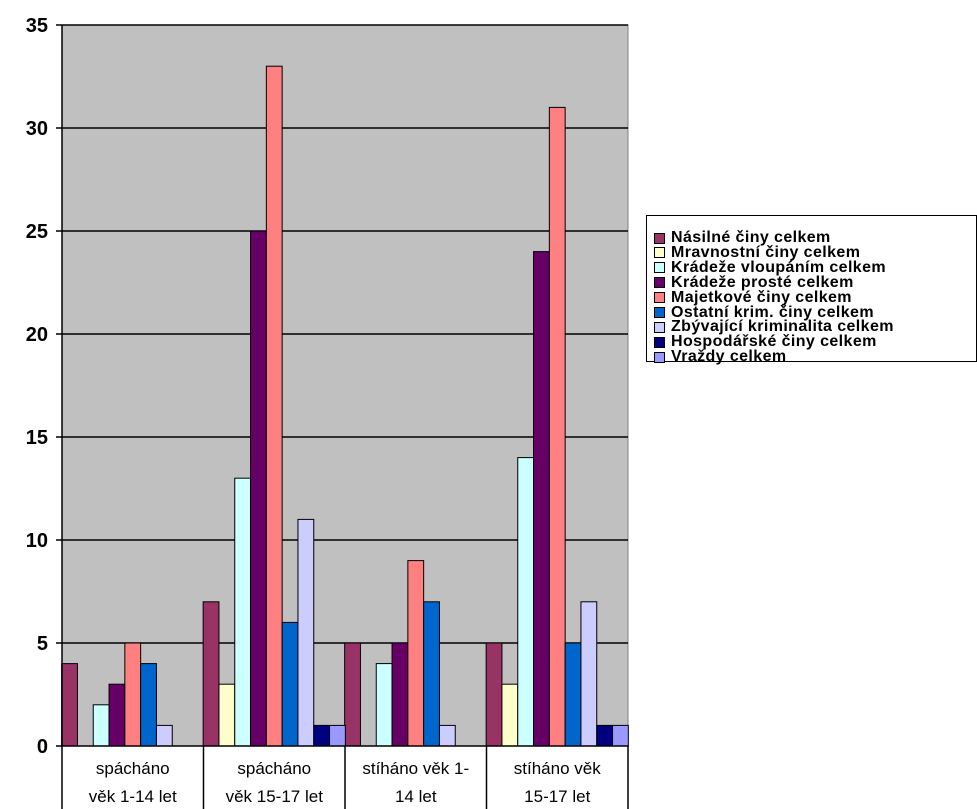 This screenshot has height=809, width=977. Describe the element at coordinates (37, 386) in the screenshot. I see `y-tick-labels: 0 5 10 15 20 25 30 35` at that location.